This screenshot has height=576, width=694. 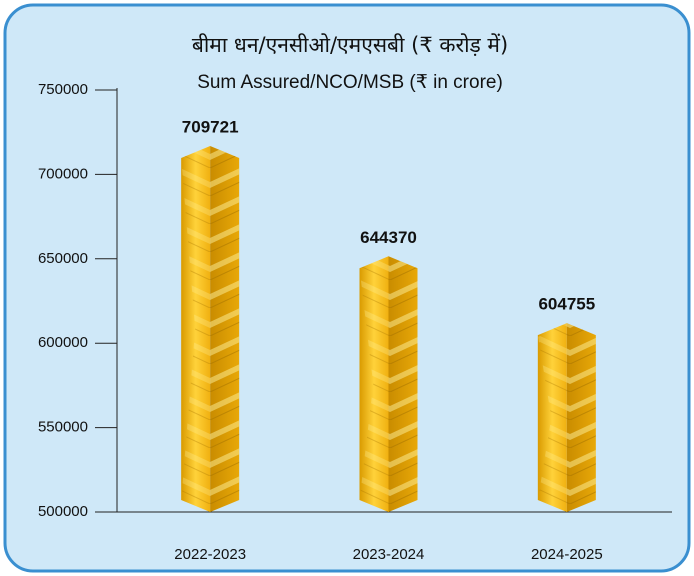 I want to click on x-tick-label: 2022-2023, so click(x=210, y=554).